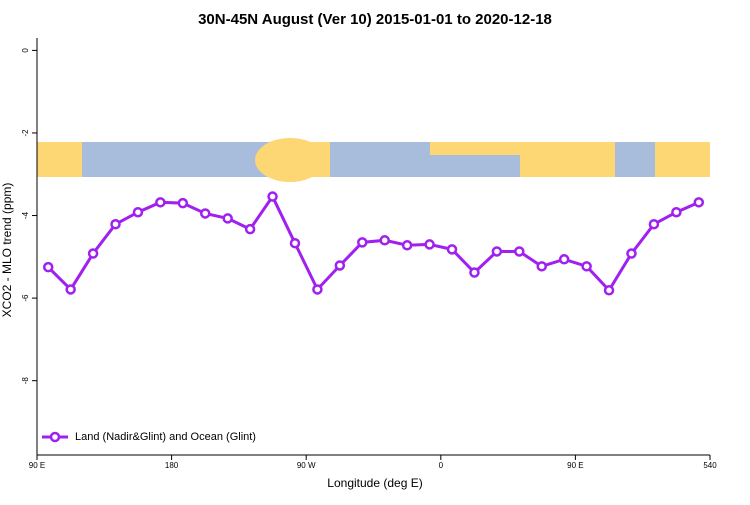 The width and height of the screenshot is (750, 505). Describe the element at coordinates (374, 483) in the screenshot. I see `x-axis-label: Longitude (deg E)` at that location.